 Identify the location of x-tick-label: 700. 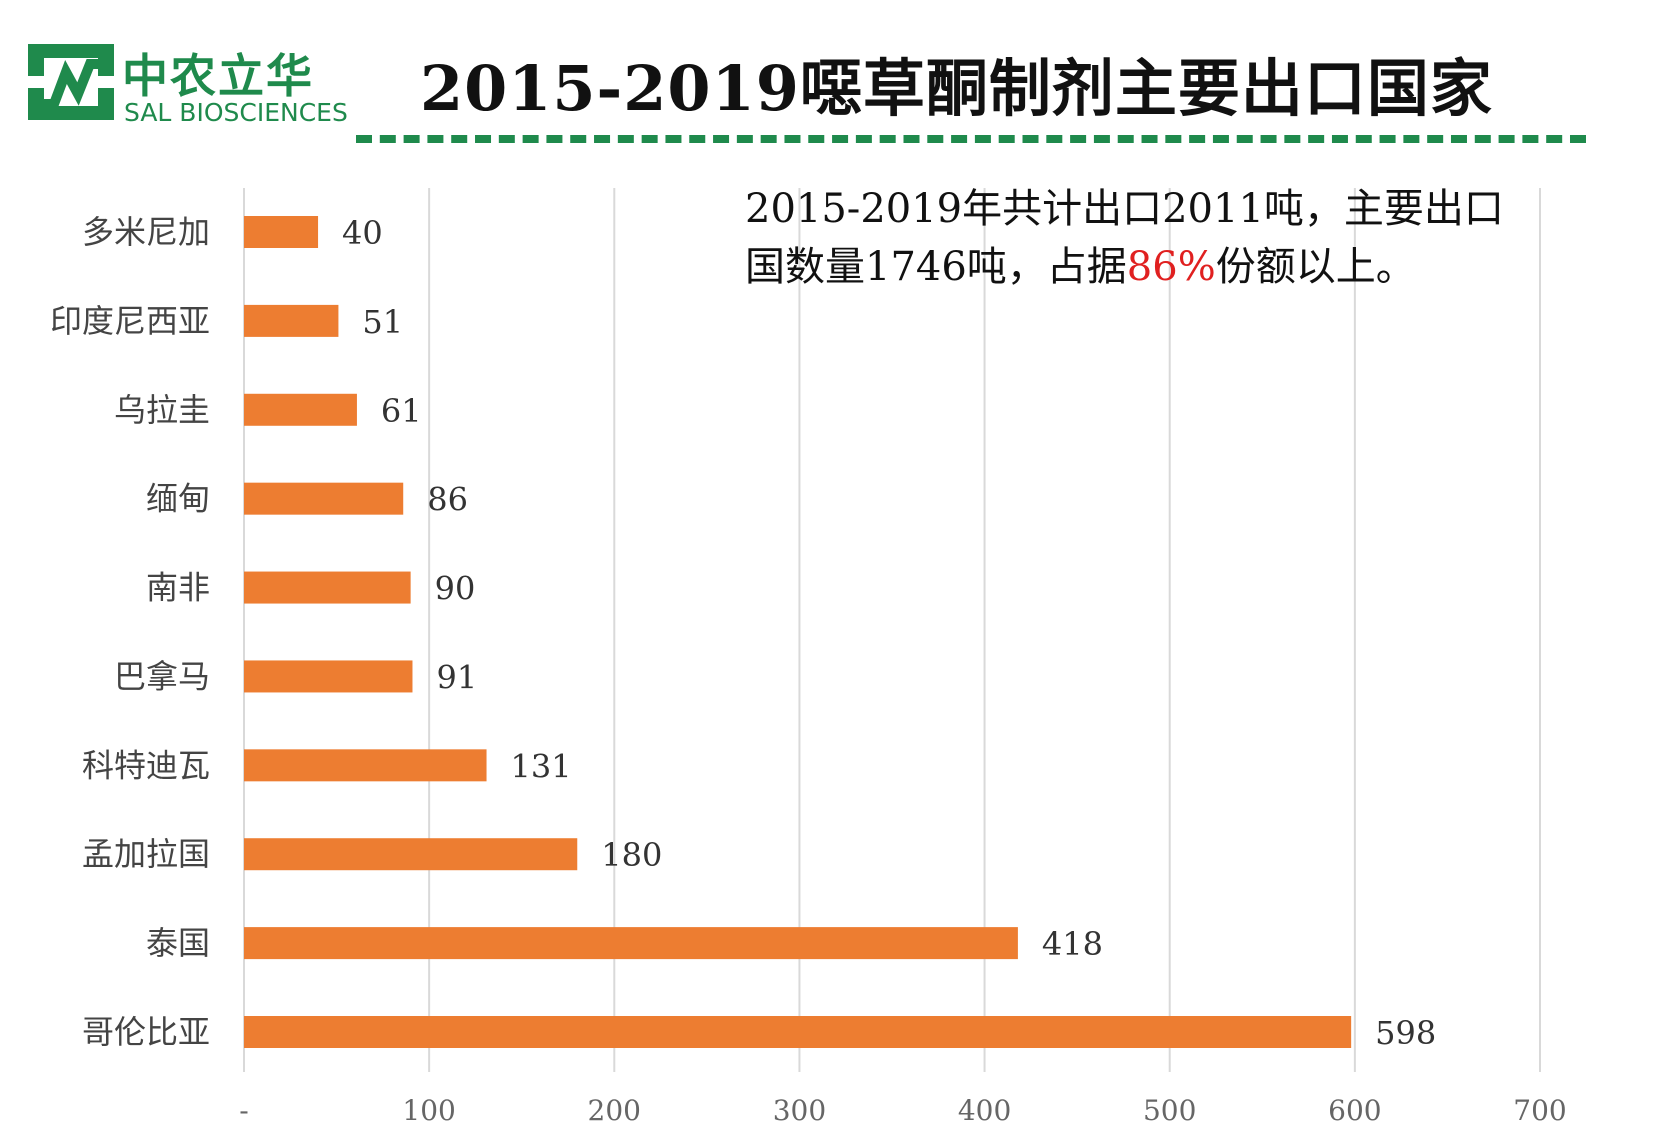
(1539, 1110).